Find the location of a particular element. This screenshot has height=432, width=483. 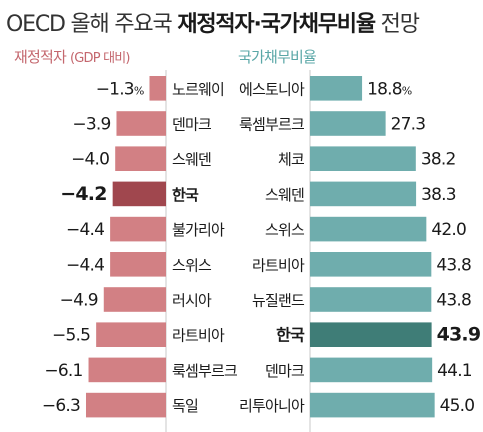

debt-header: 국가채무비율 is located at coordinates (277, 56).